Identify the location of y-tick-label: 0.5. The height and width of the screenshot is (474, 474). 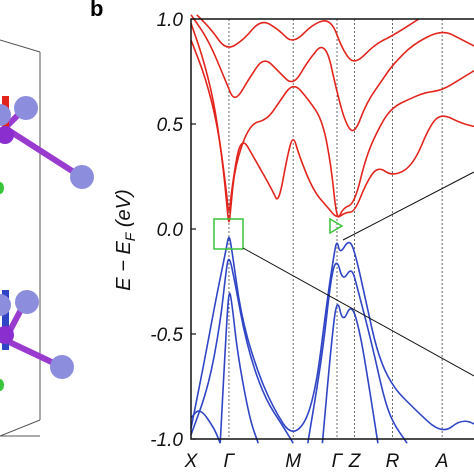
(170, 125).